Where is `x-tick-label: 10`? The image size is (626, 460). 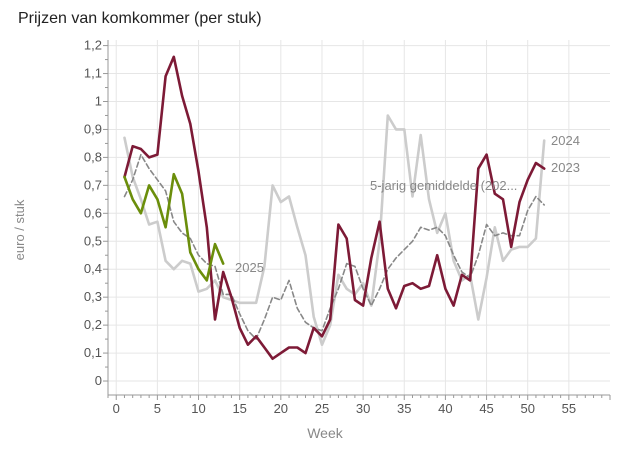
x-tick-label: 10 is located at coordinates (198, 408).